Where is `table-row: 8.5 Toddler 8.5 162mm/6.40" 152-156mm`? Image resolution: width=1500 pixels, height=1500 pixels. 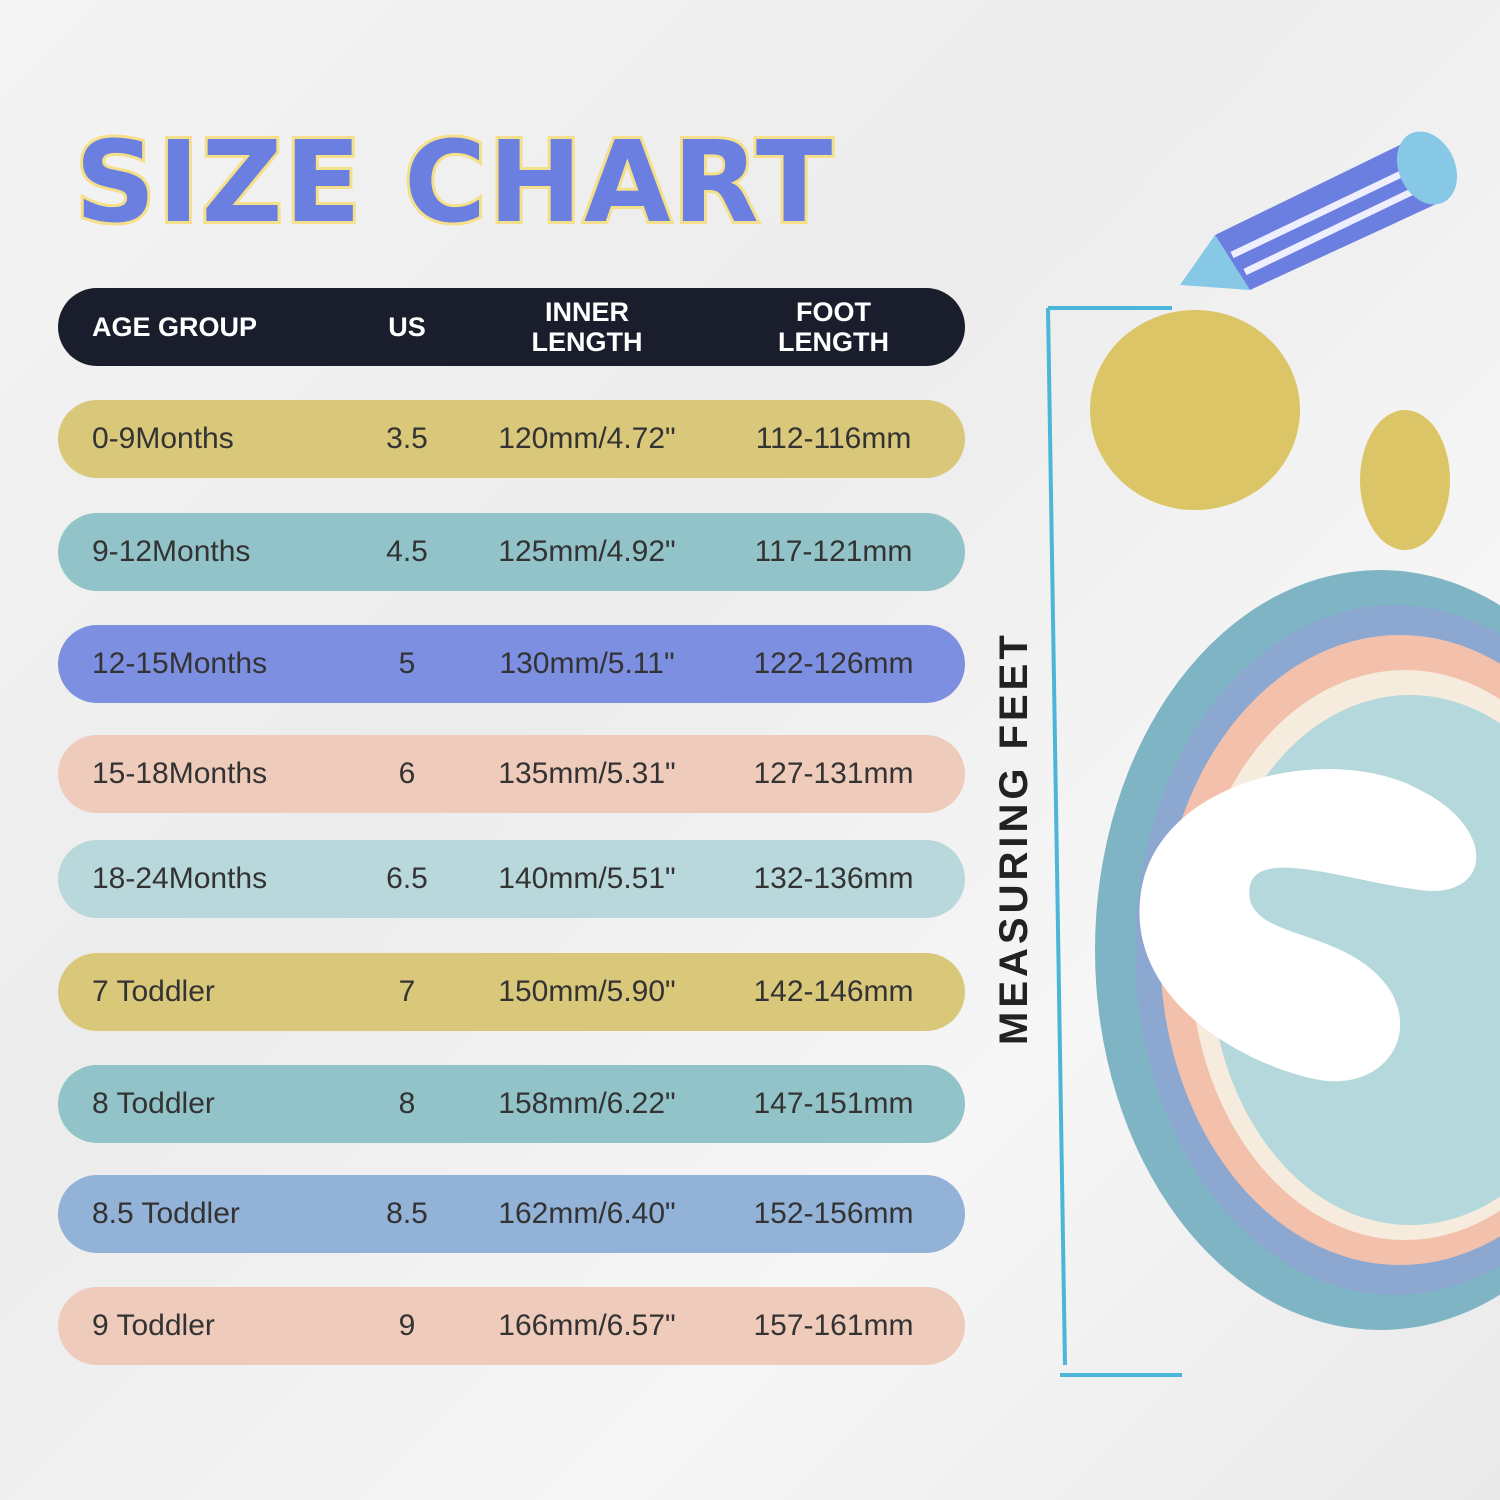 table-row: 8.5 Toddler 8.5 162mm/6.40" 152-156mm is located at coordinates (511, 1214).